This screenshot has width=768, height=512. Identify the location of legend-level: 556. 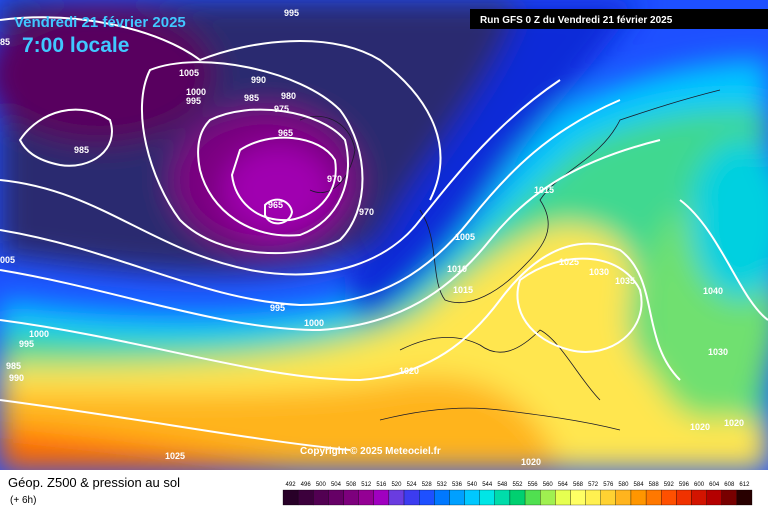
(533, 485).